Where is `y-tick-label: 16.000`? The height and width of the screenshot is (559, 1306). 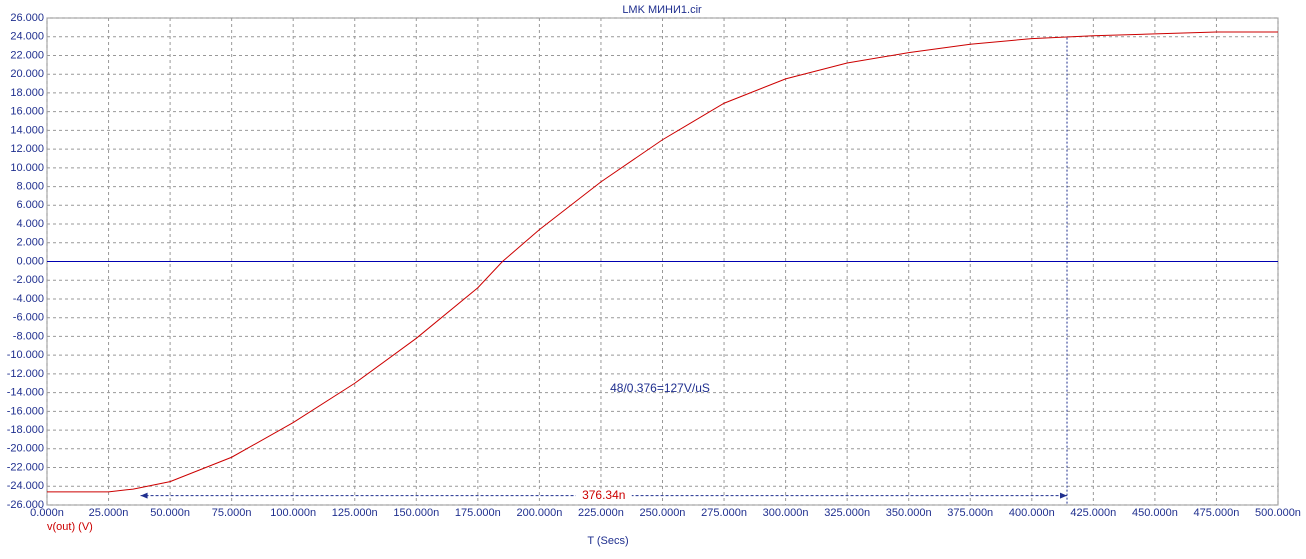
y-tick-label: 16.000 is located at coordinates (27, 112).